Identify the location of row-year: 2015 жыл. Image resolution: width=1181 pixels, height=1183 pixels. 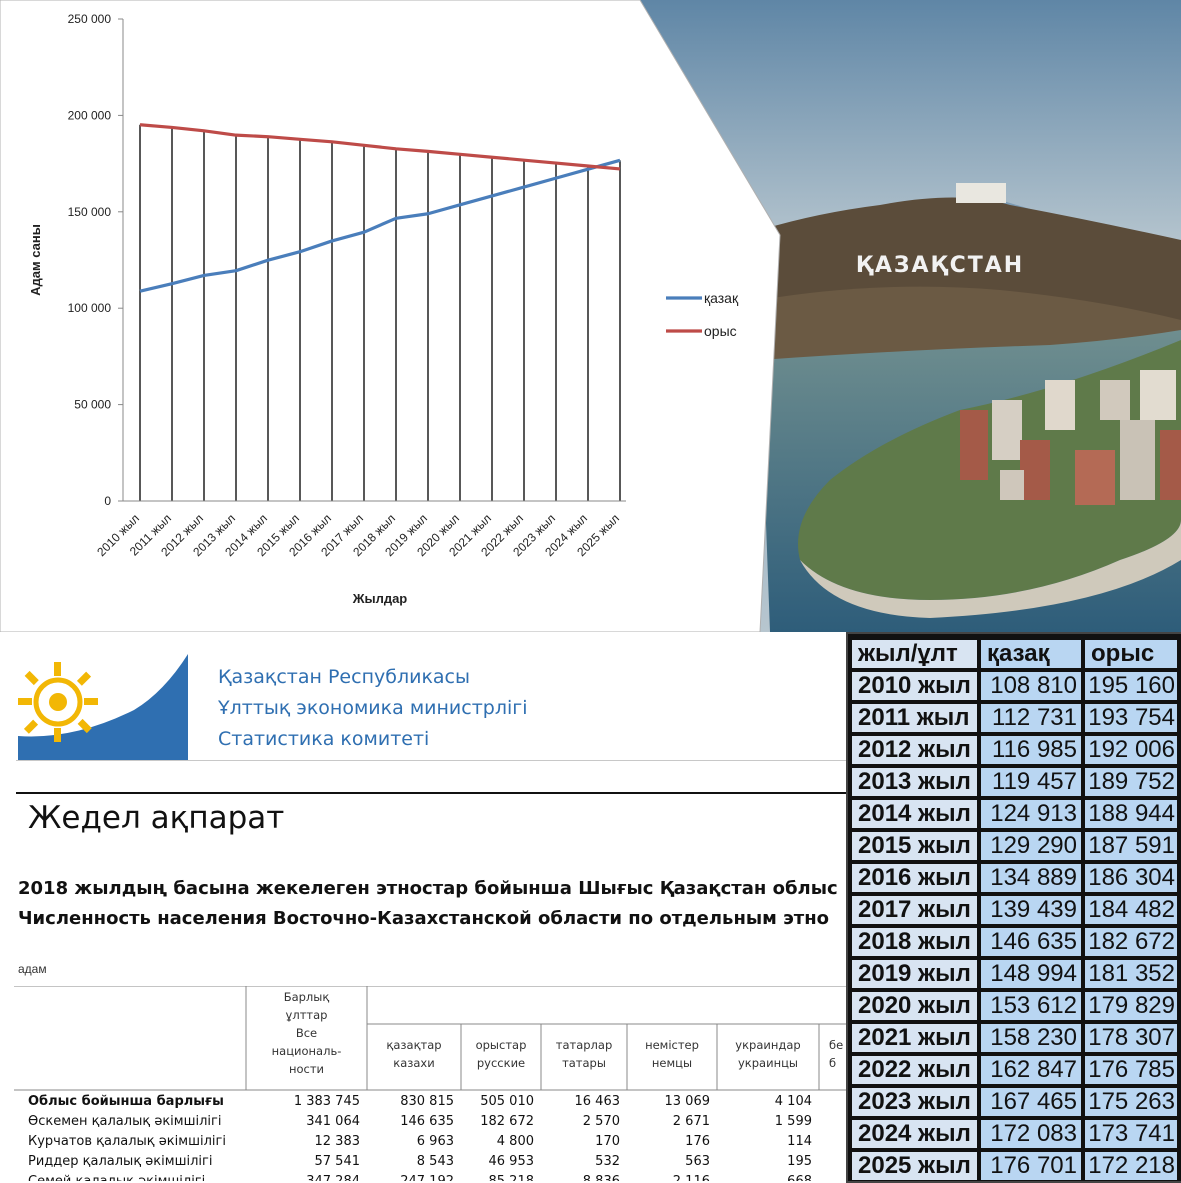
(914, 846).